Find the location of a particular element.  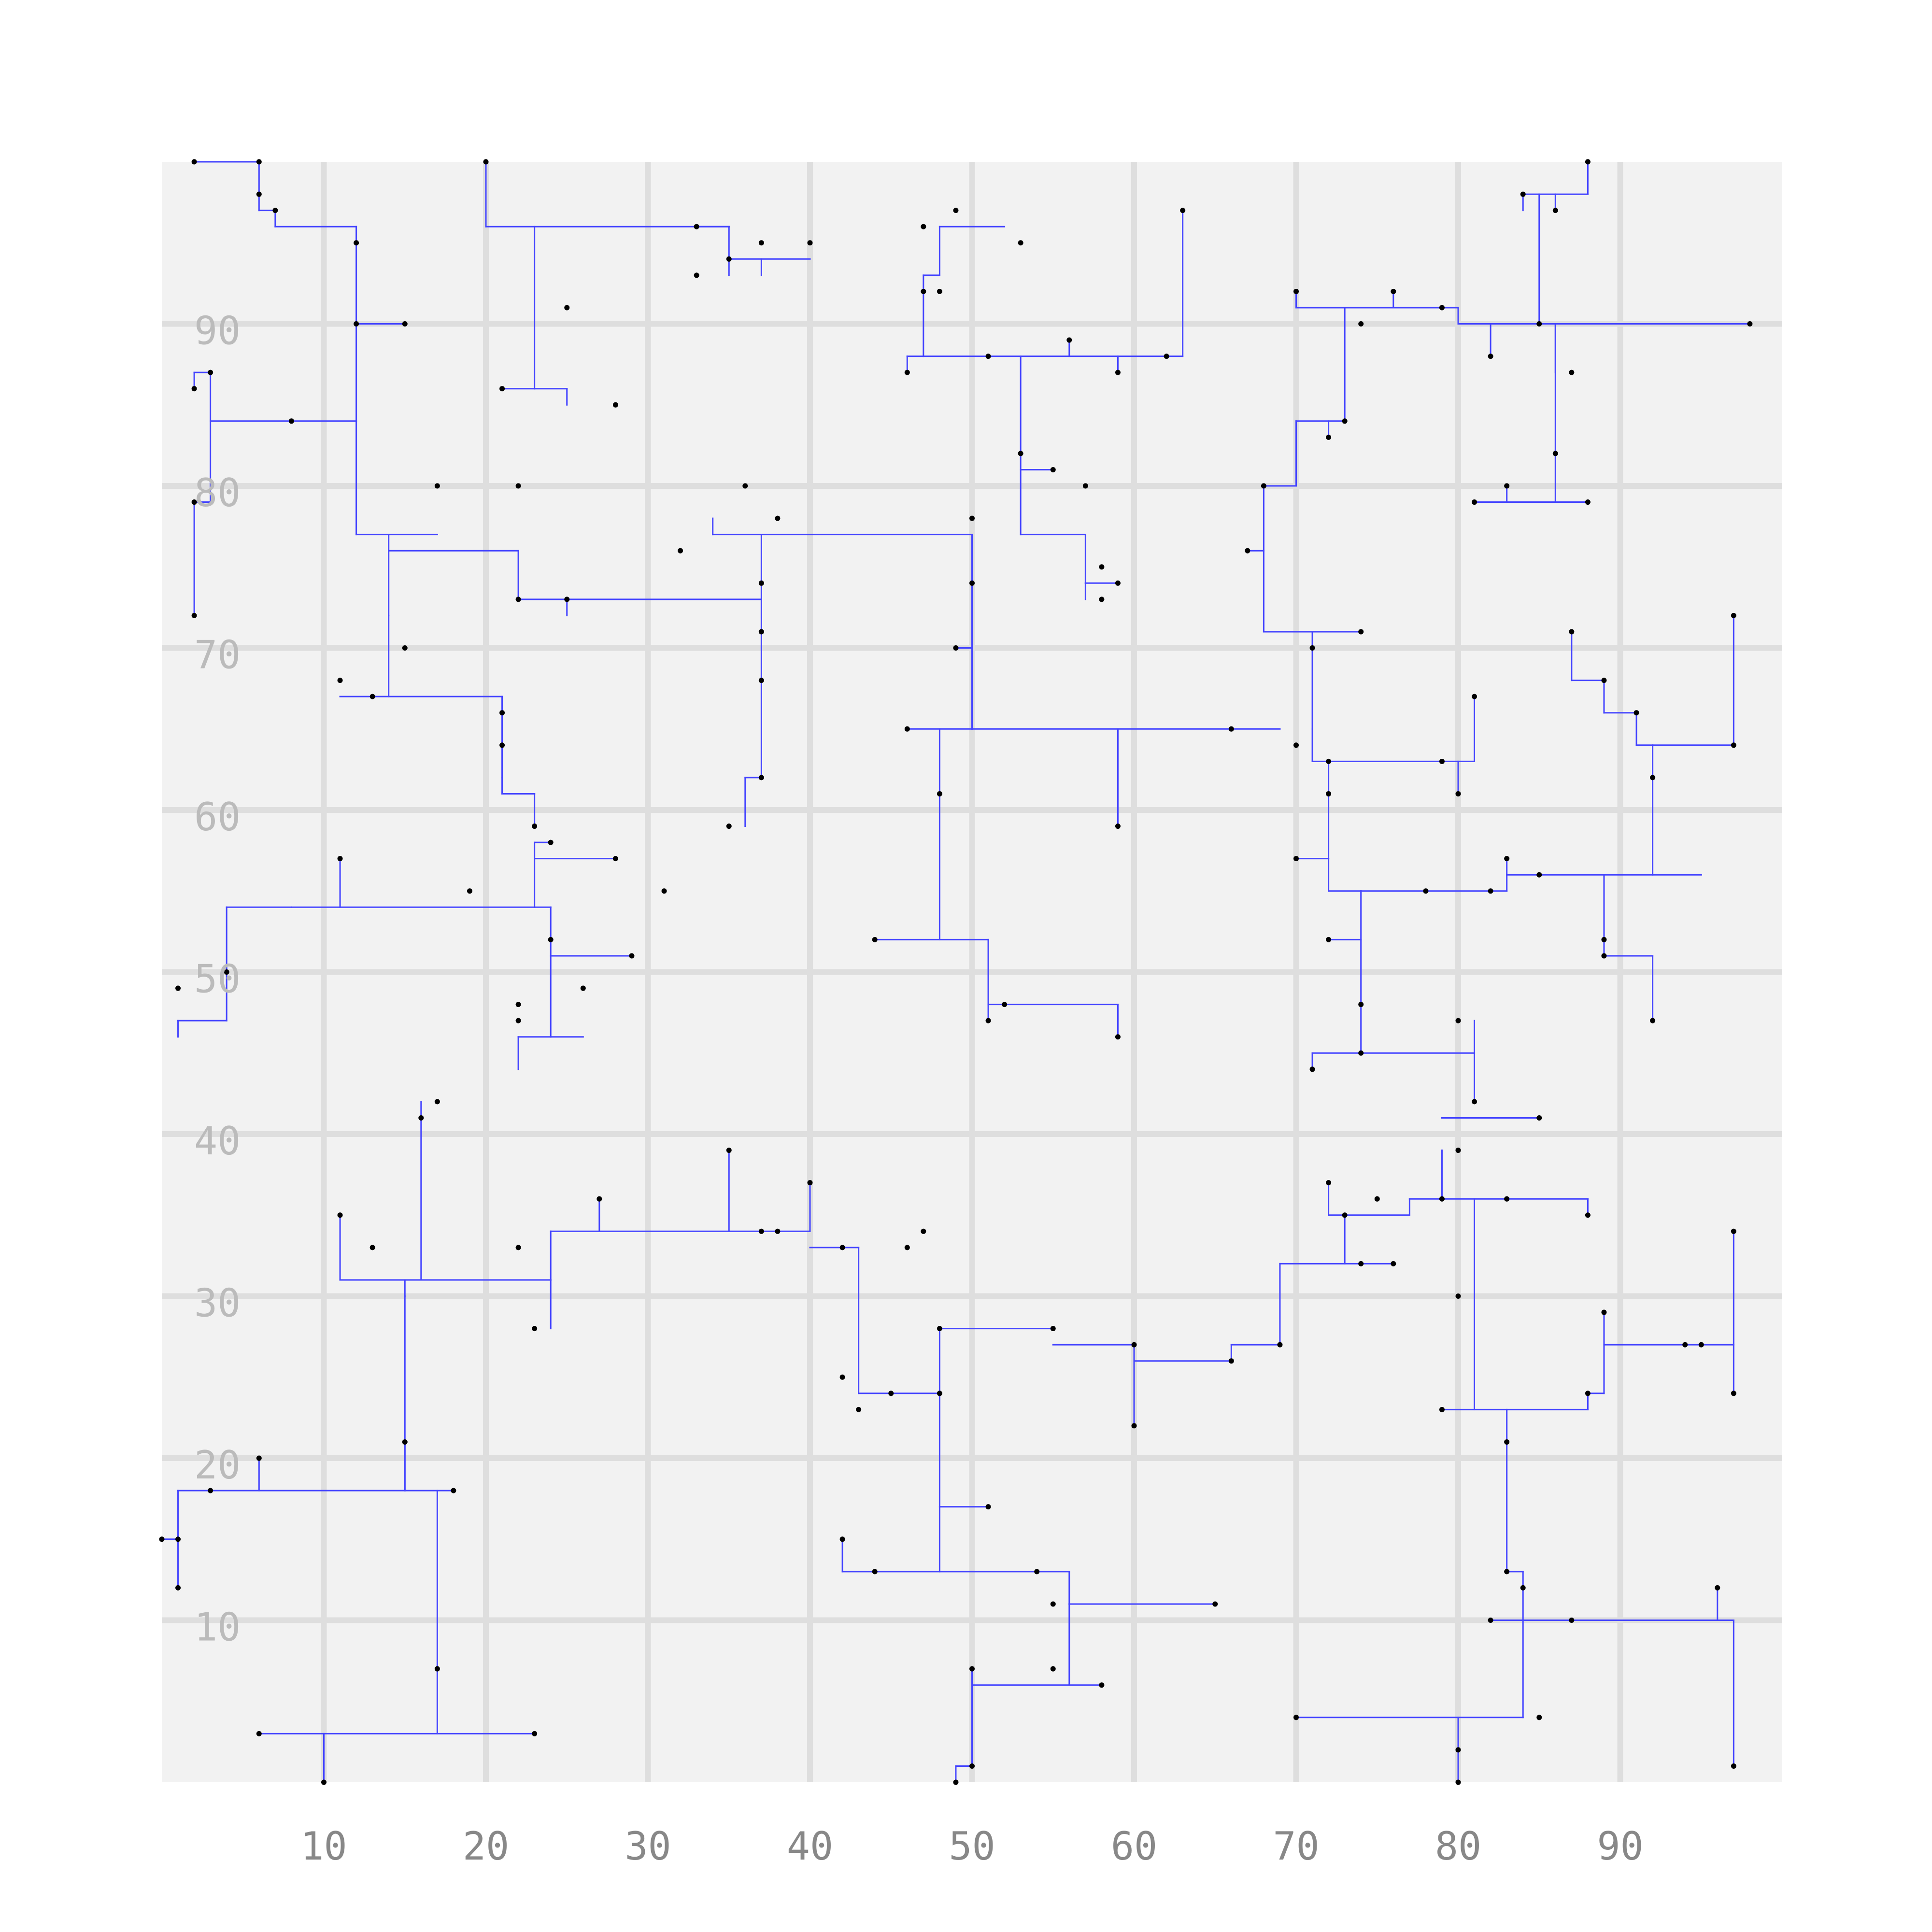

x-tick-label-3: 40 is located at coordinates (810, 1846).